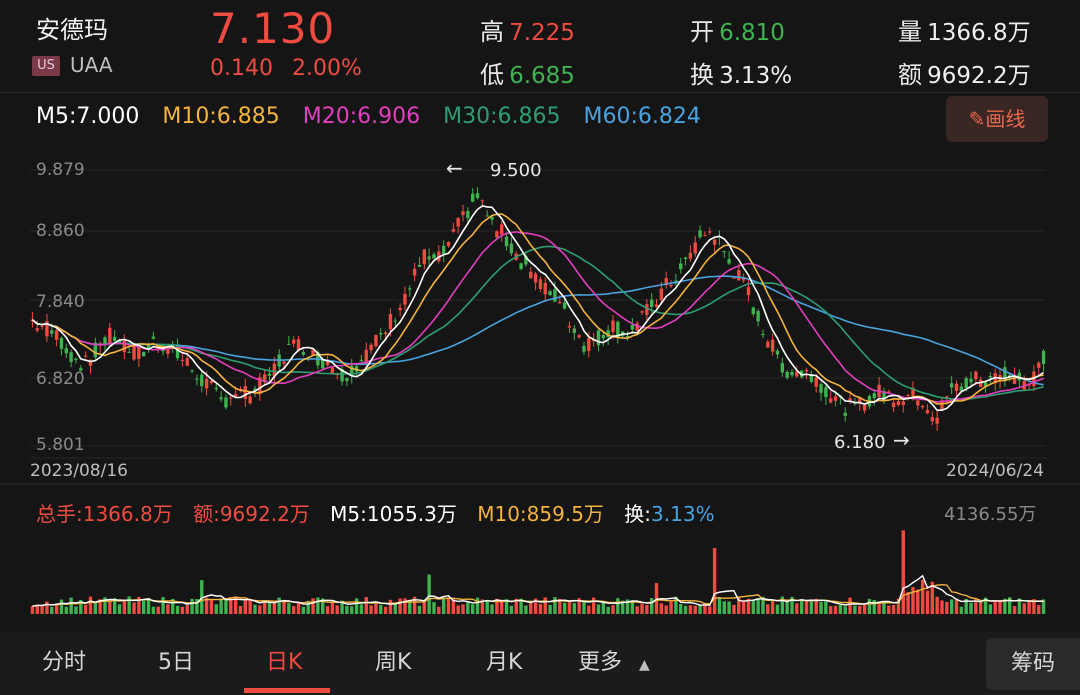 This screenshot has width=1080, height=695. What do you see at coordinates (60, 379) in the screenshot?
I see `price-tick-4: 6.820` at bounding box center [60, 379].